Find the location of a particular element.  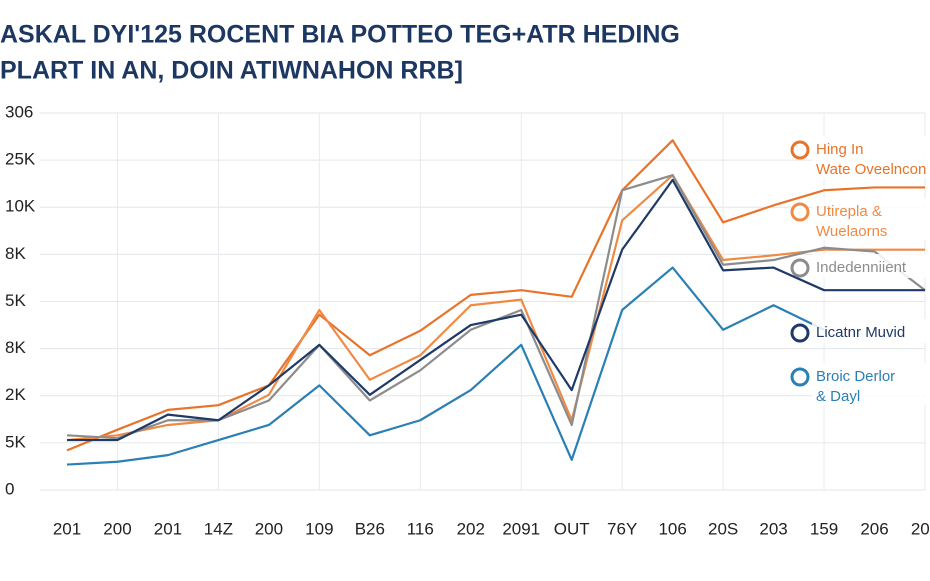

legend-label: Broic Derlor & Dayl is located at coordinates (855, 386).